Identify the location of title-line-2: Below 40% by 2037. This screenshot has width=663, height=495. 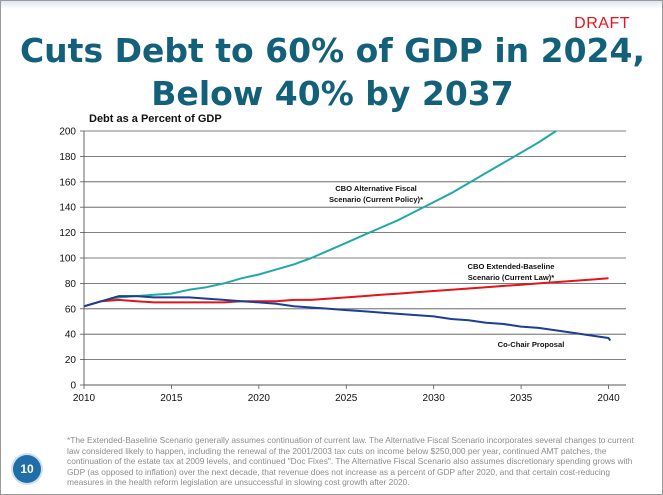
(332, 93).